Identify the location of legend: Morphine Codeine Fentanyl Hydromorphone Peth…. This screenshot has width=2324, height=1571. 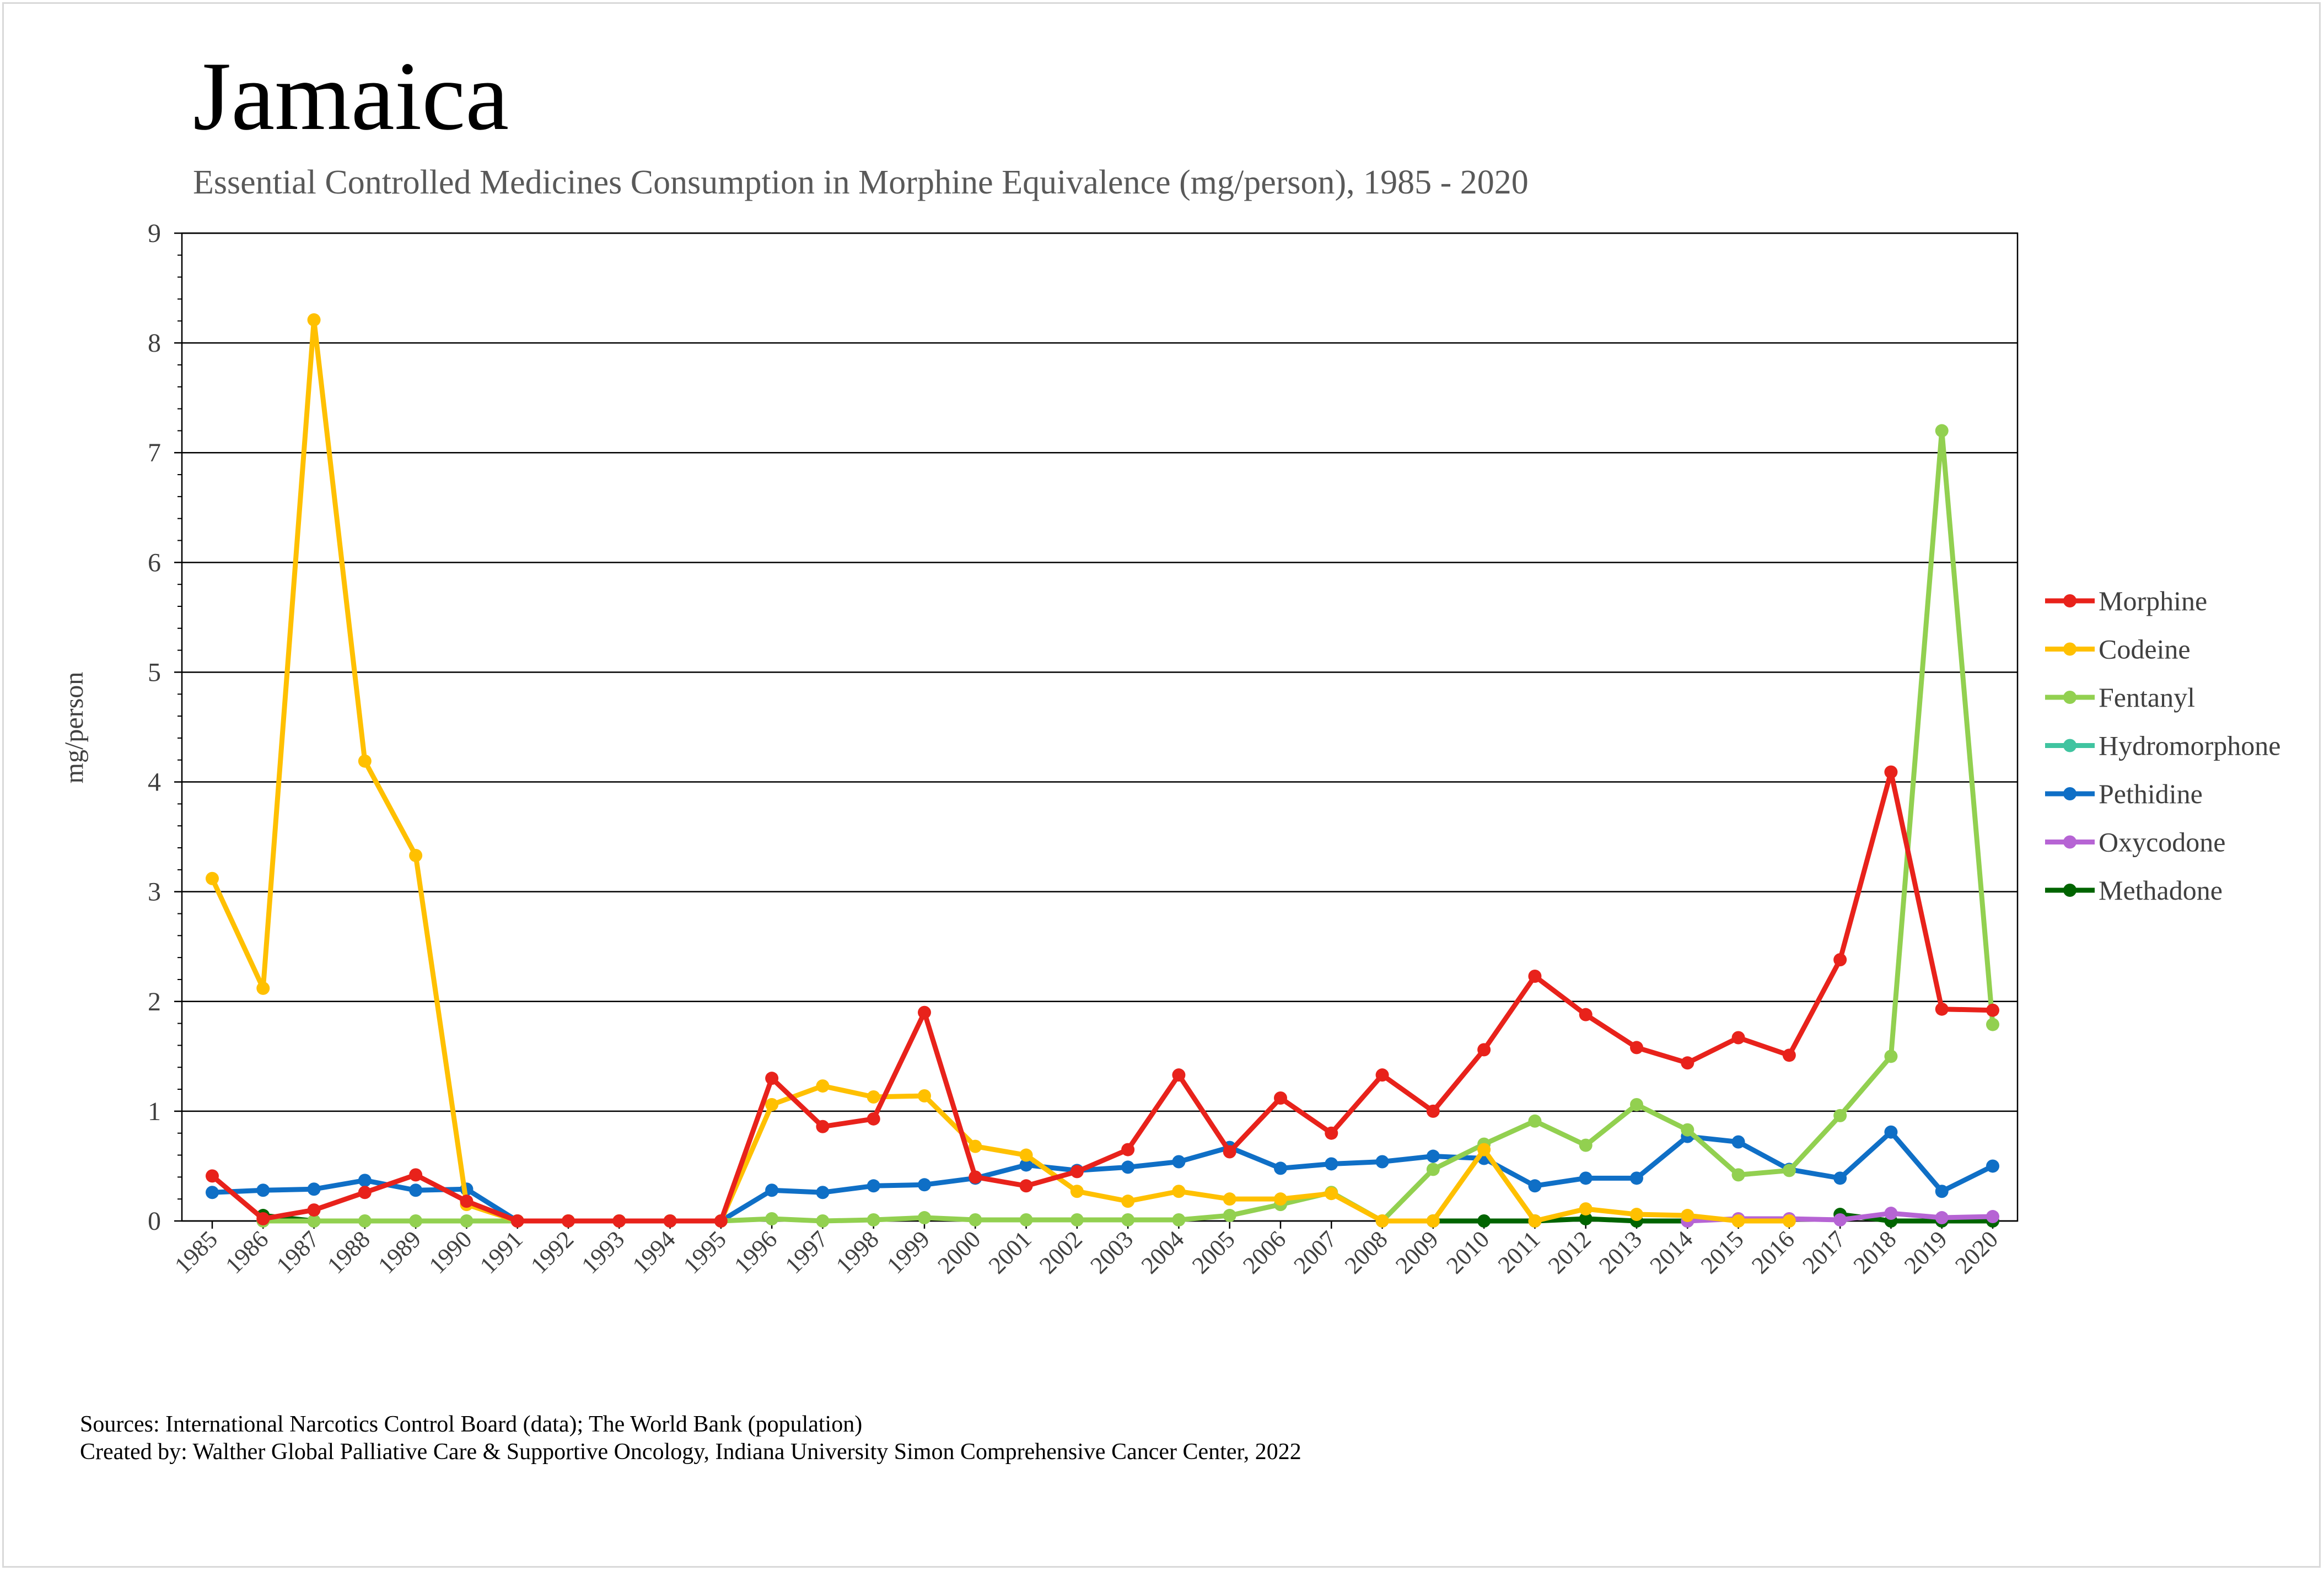
(2163, 745).